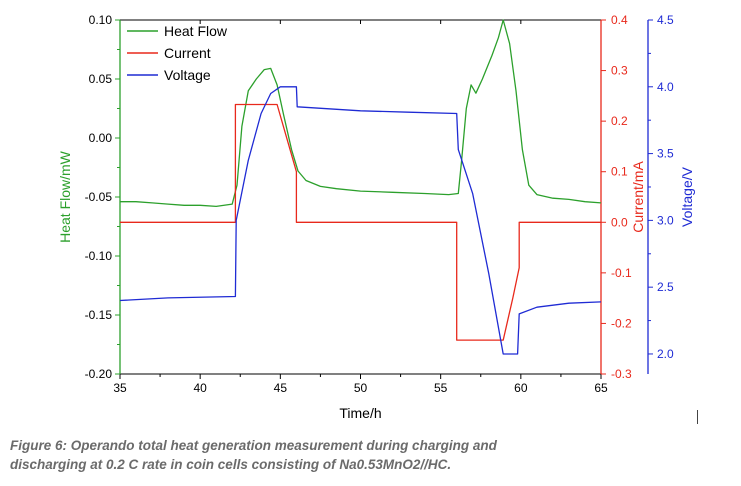 The width and height of the screenshot is (741, 486). Describe the element at coordinates (200, 388) in the screenshot. I see `x-tick-label: 40` at that location.